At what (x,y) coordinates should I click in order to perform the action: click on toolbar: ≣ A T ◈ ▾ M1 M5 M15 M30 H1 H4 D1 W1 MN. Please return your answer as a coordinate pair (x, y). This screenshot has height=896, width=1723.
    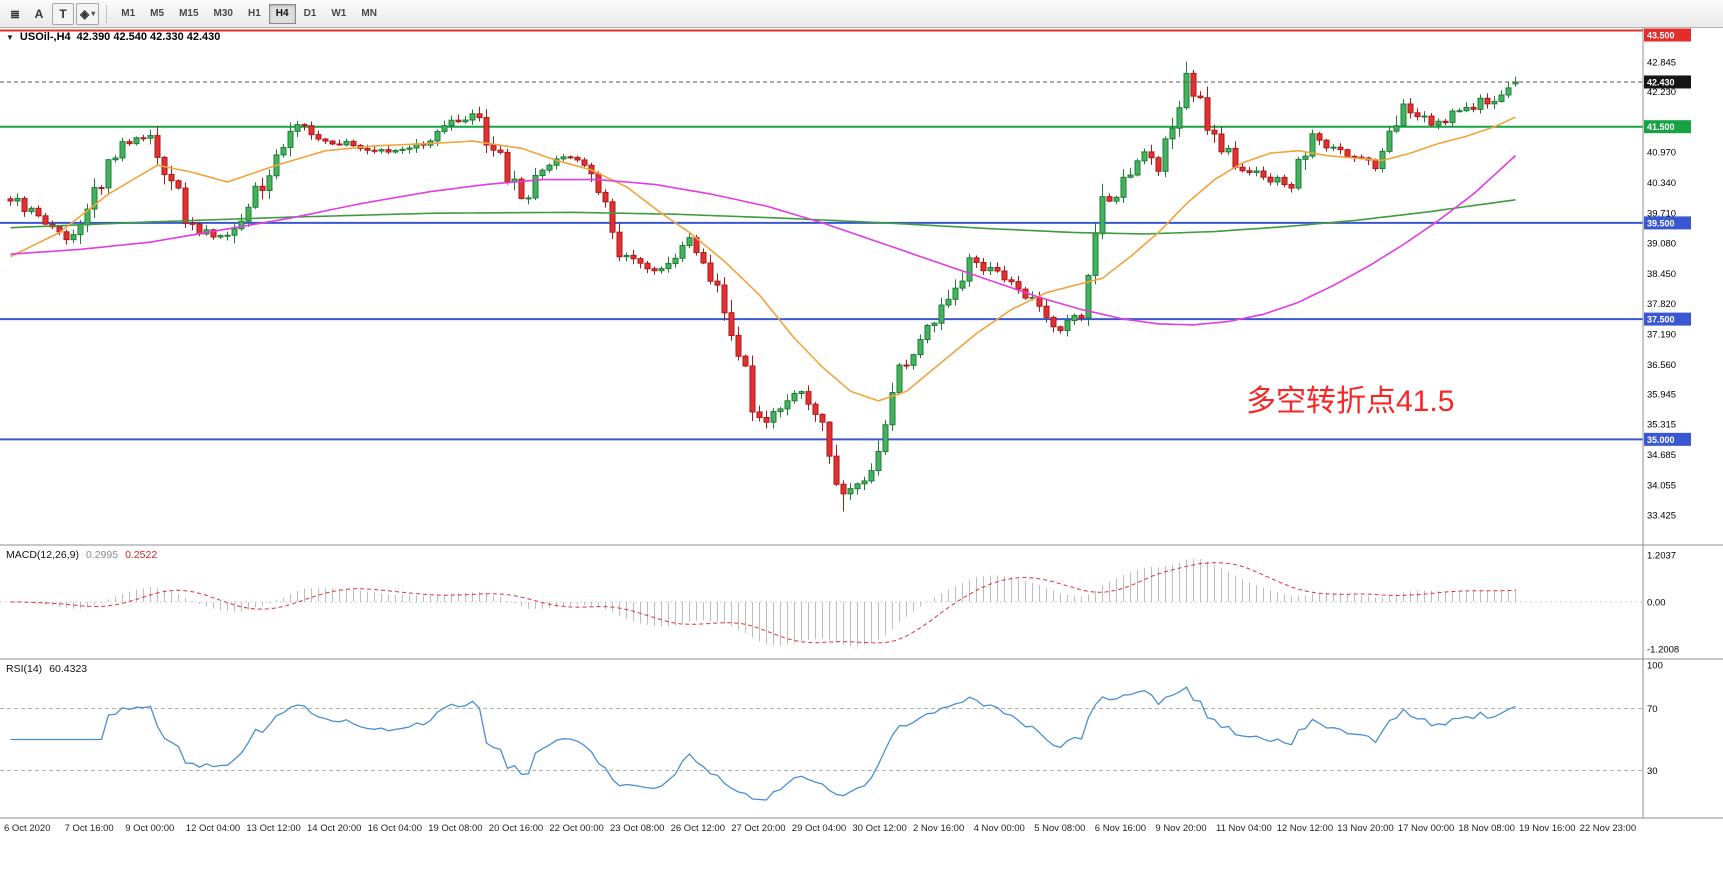
    Looking at the image, I should click on (861, 14).